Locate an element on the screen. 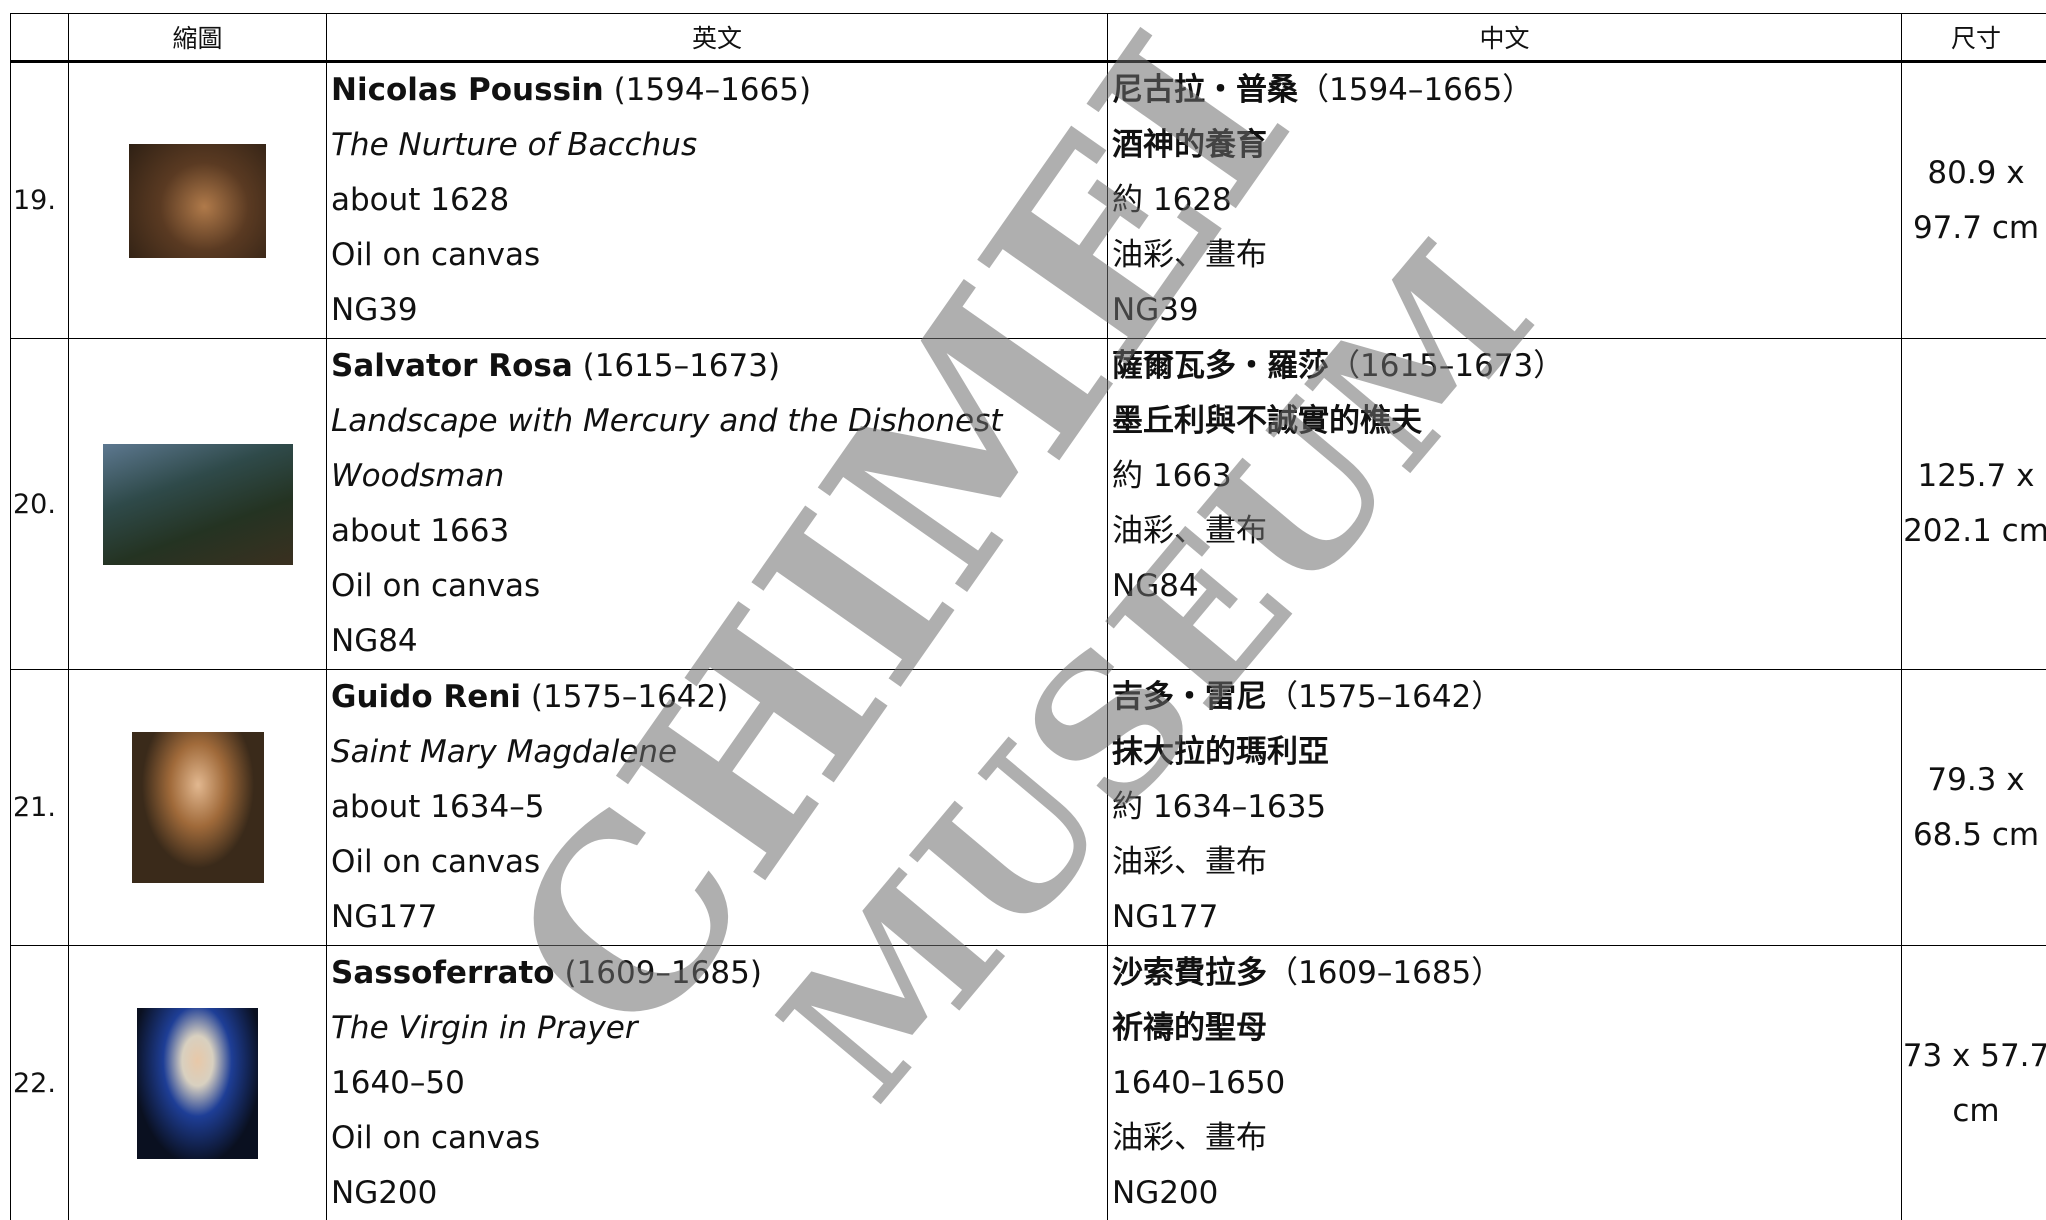  artist-name: 沙索費拉多 is located at coordinates (1189, 973).